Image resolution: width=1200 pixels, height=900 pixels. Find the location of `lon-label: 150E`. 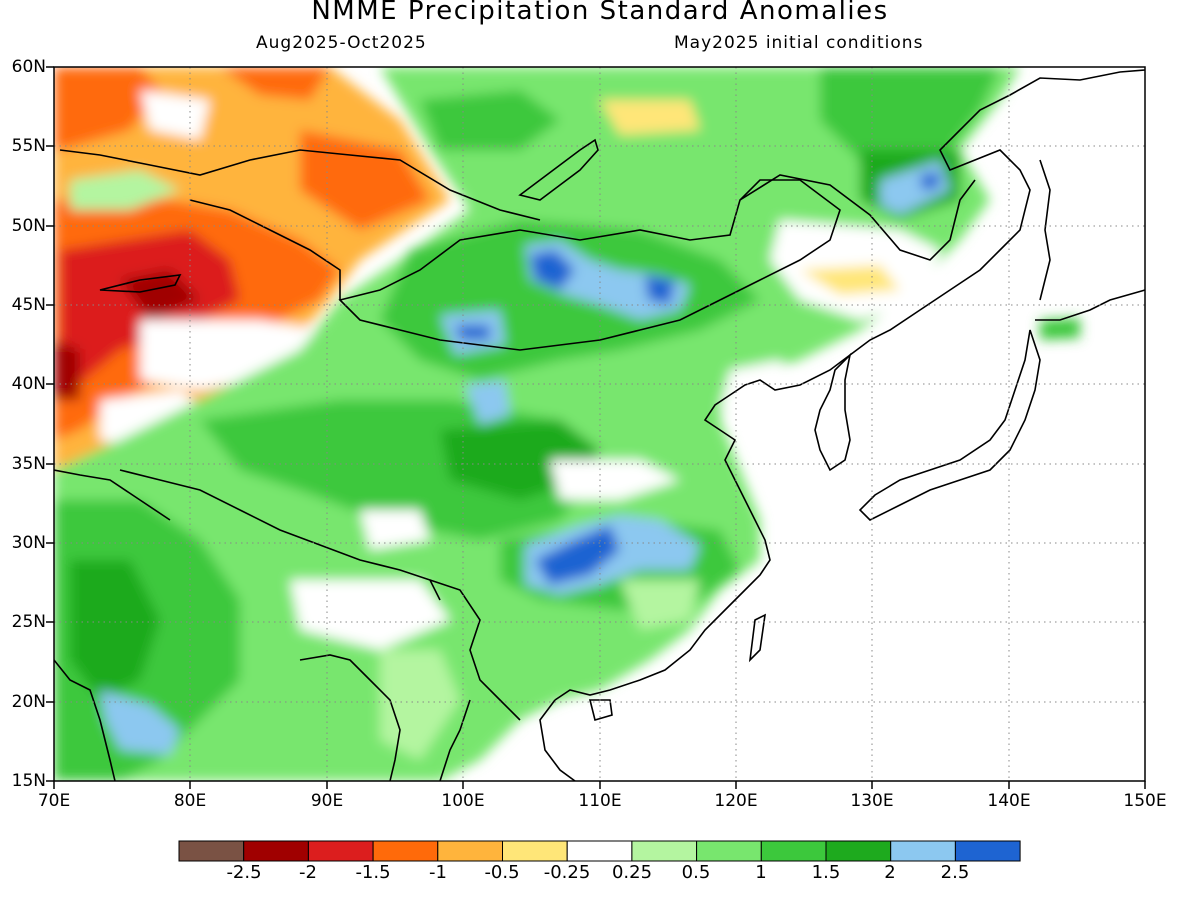

lon-label: 150E is located at coordinates (1145, 801).